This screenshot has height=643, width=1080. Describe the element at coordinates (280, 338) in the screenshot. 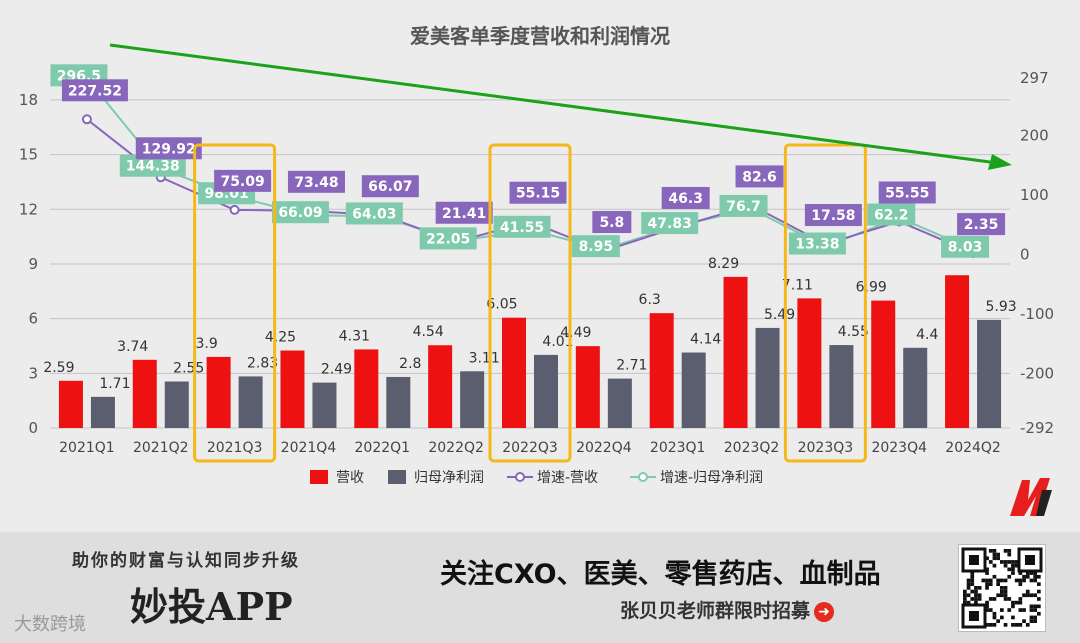

I see `revenue-bar-label: 4.25` at that location.